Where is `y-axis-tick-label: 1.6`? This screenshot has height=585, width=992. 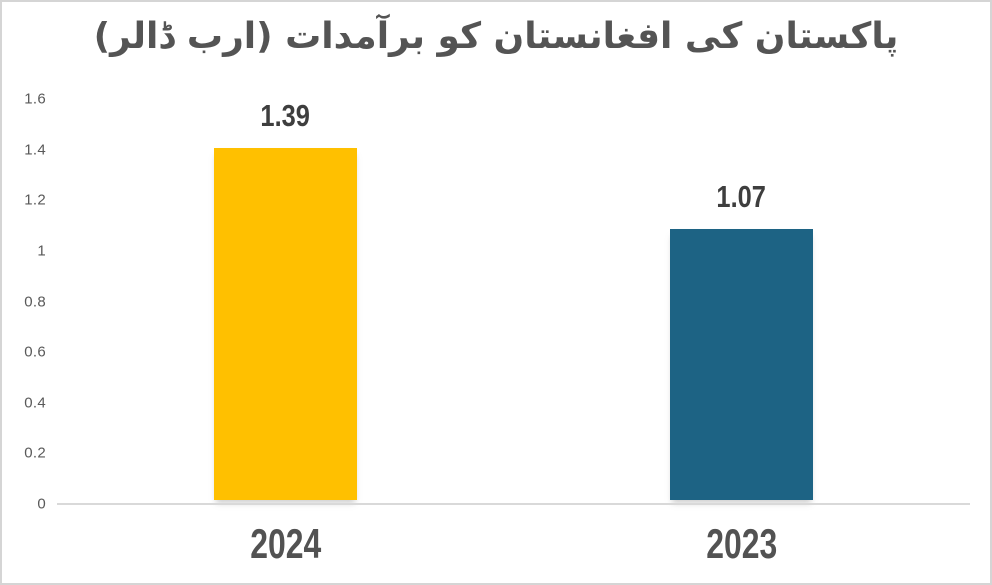
y-axis-tick-label: 1.6 is located at coordinates (35, 99).